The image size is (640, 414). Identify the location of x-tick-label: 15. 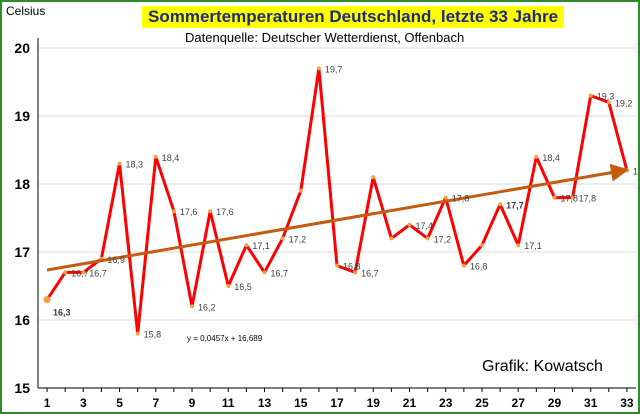
(301, 403).